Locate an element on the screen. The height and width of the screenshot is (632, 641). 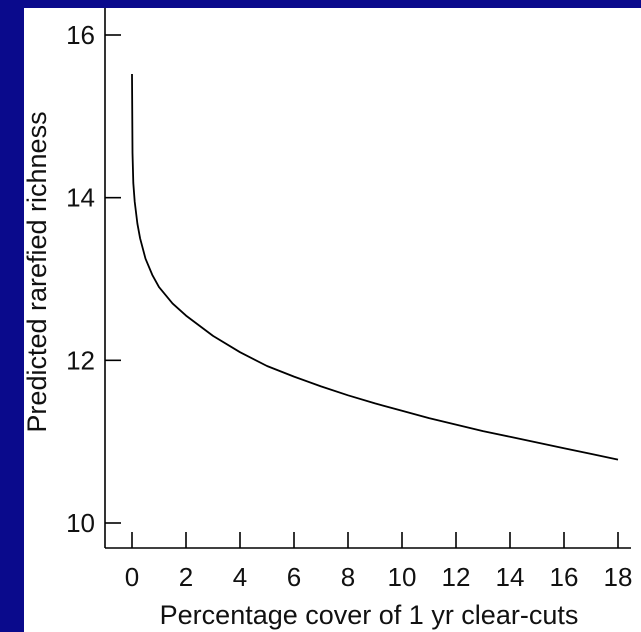
y-tick-label: 14 is located at coordinates (80, 198).